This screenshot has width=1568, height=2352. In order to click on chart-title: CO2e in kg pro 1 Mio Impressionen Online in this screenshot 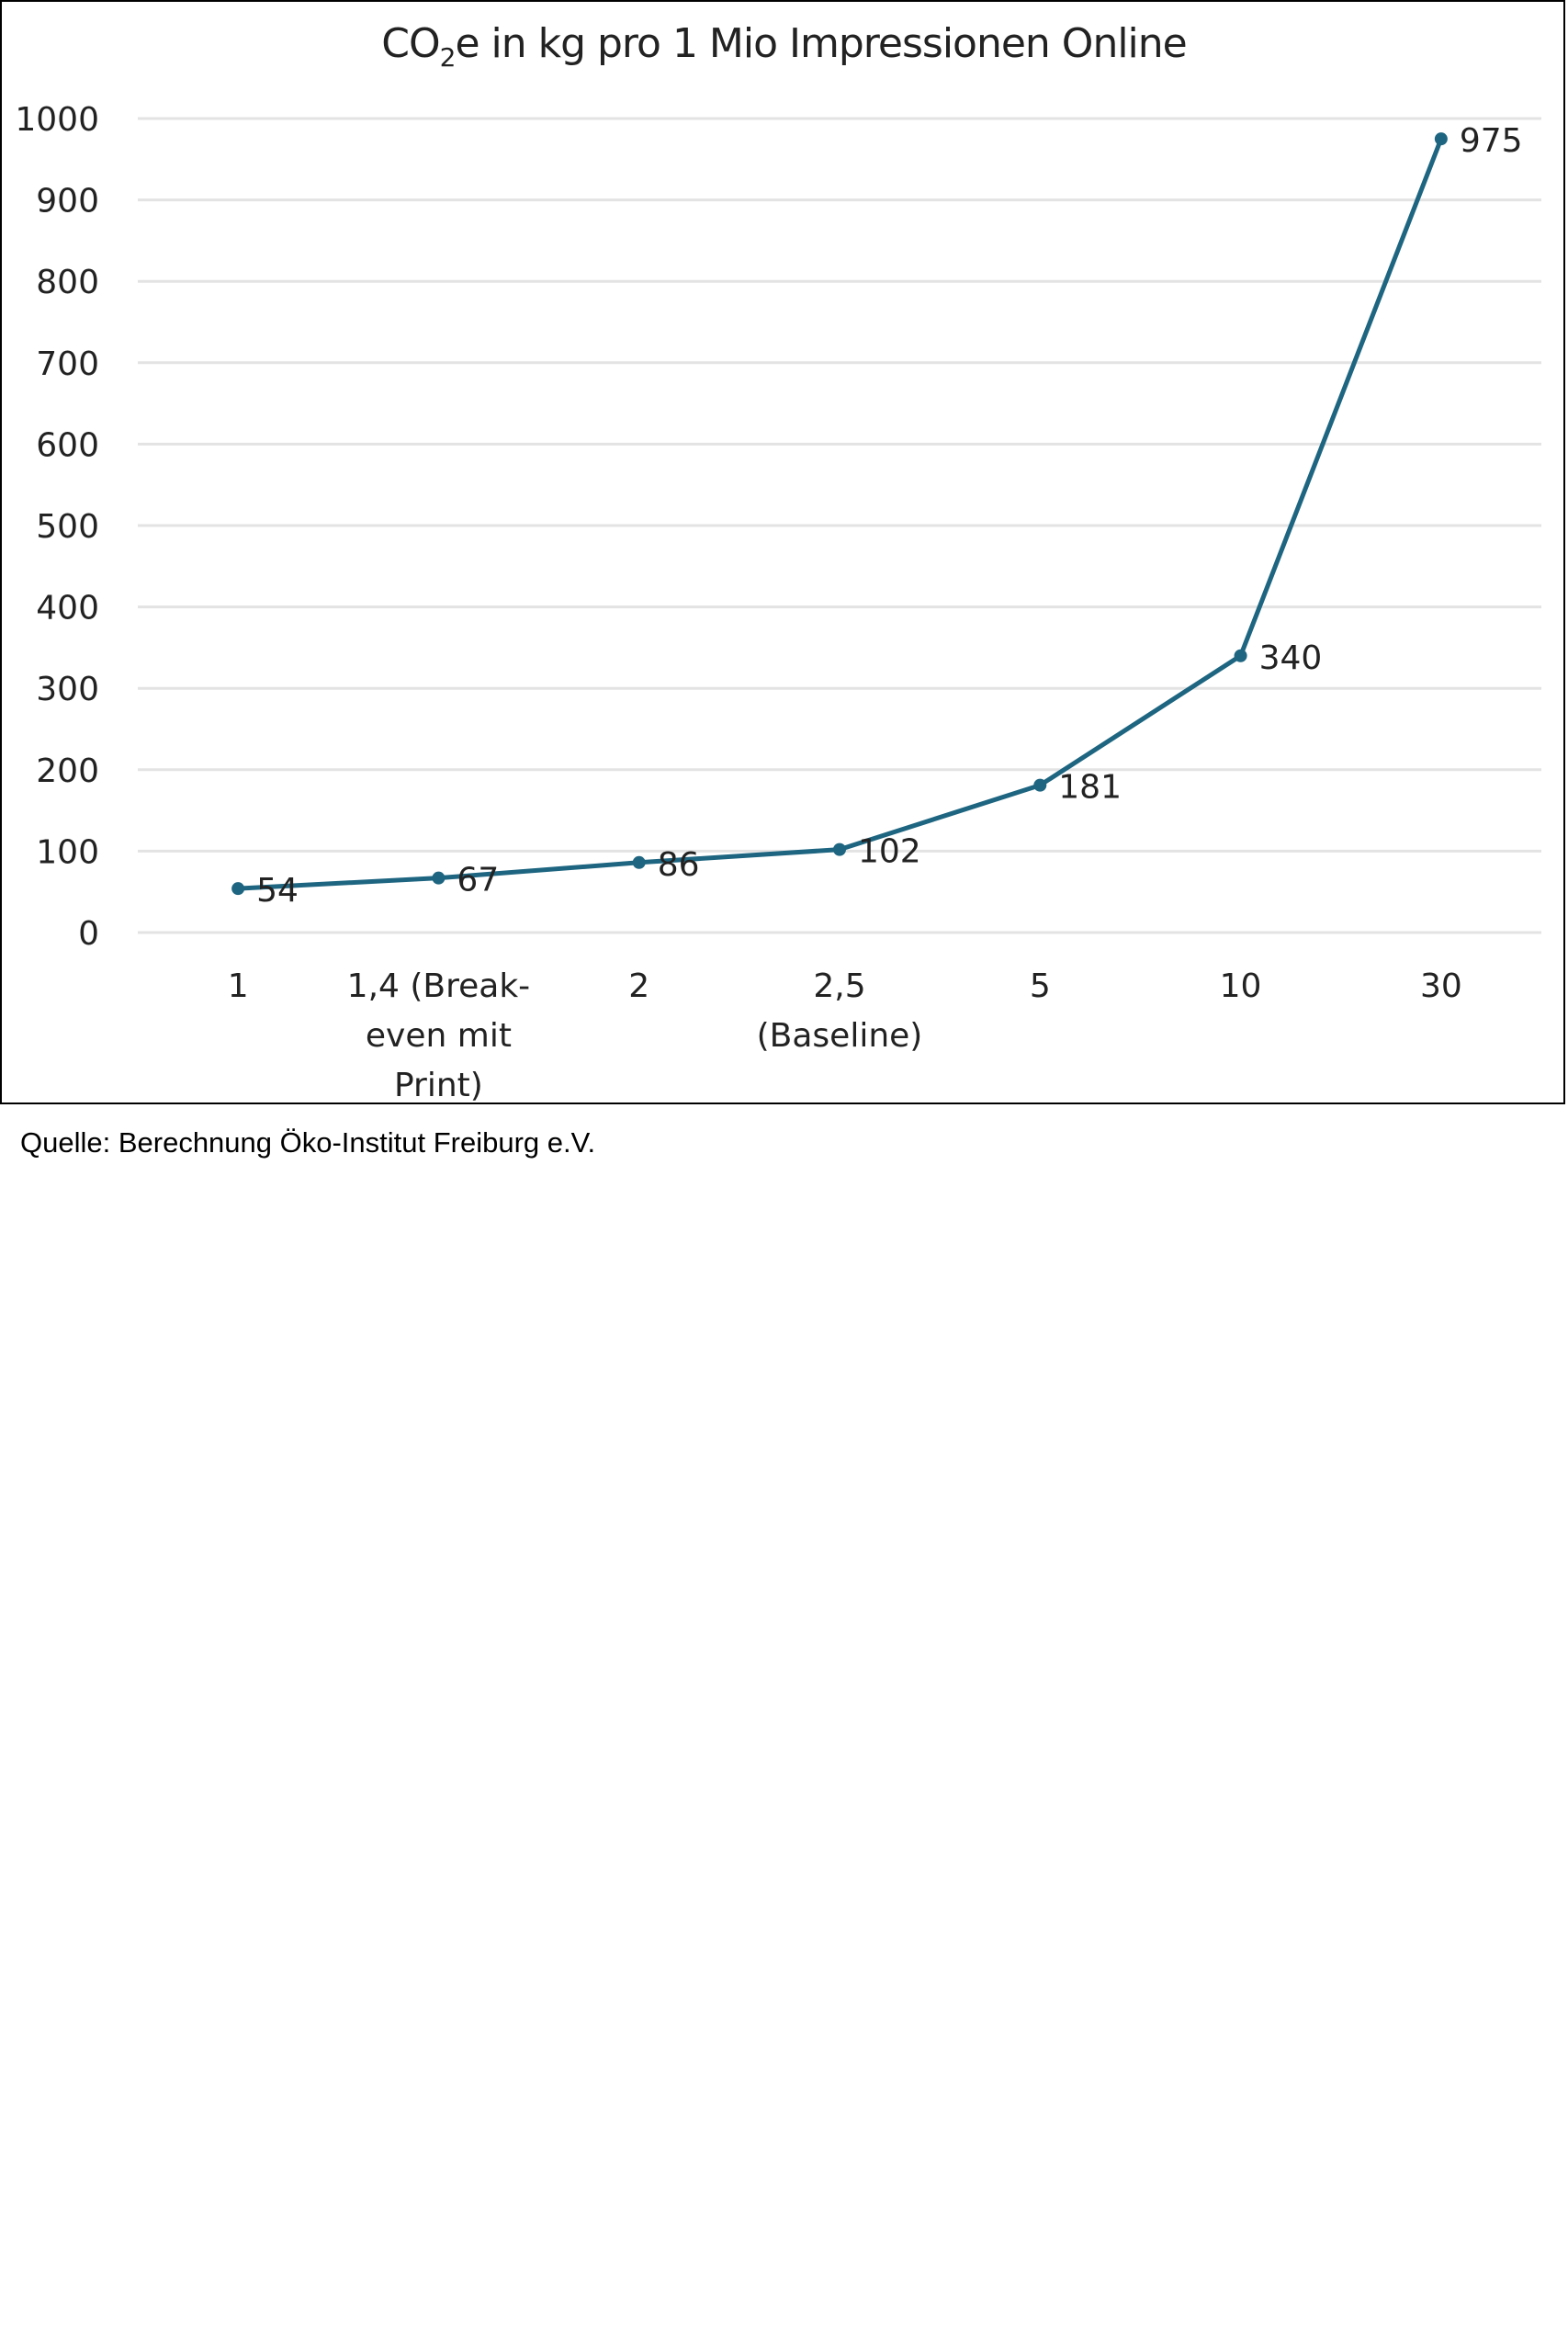, I will do `click(784, 46)`.